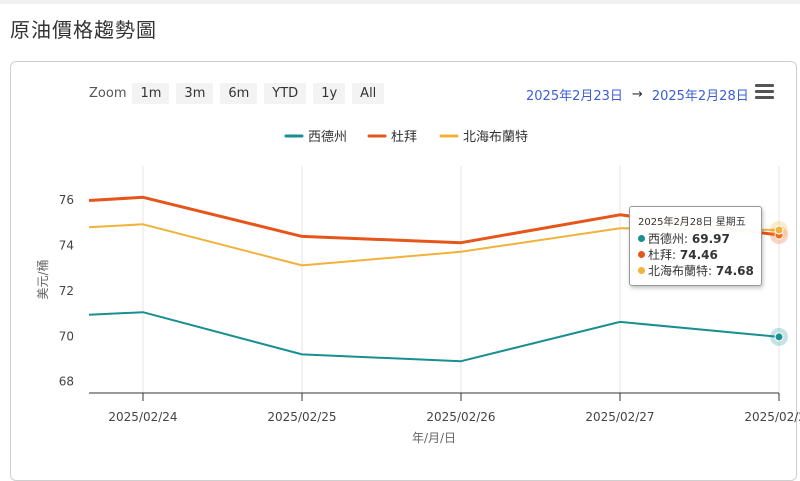  I want to click on y-axis-title: 美元/桶, so click(42, 279).